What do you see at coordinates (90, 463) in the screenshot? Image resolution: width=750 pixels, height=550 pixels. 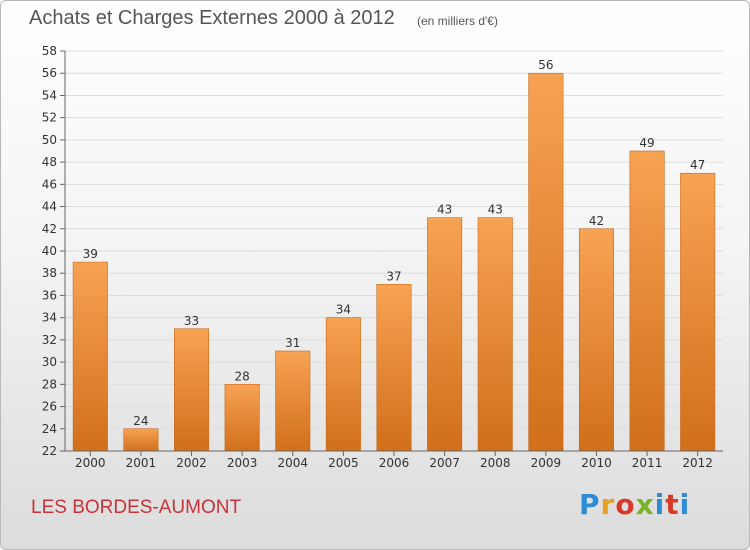 I see `x-tick-label-2000: 2000` at bounding box center [90, 463].